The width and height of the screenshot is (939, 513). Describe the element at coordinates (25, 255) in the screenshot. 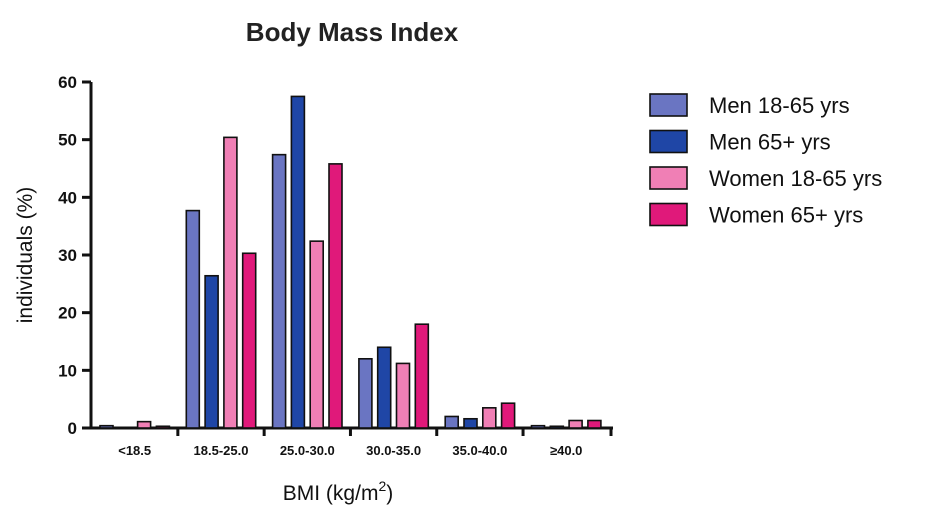

I see `y-axis-label: individuals (%)` at that location.